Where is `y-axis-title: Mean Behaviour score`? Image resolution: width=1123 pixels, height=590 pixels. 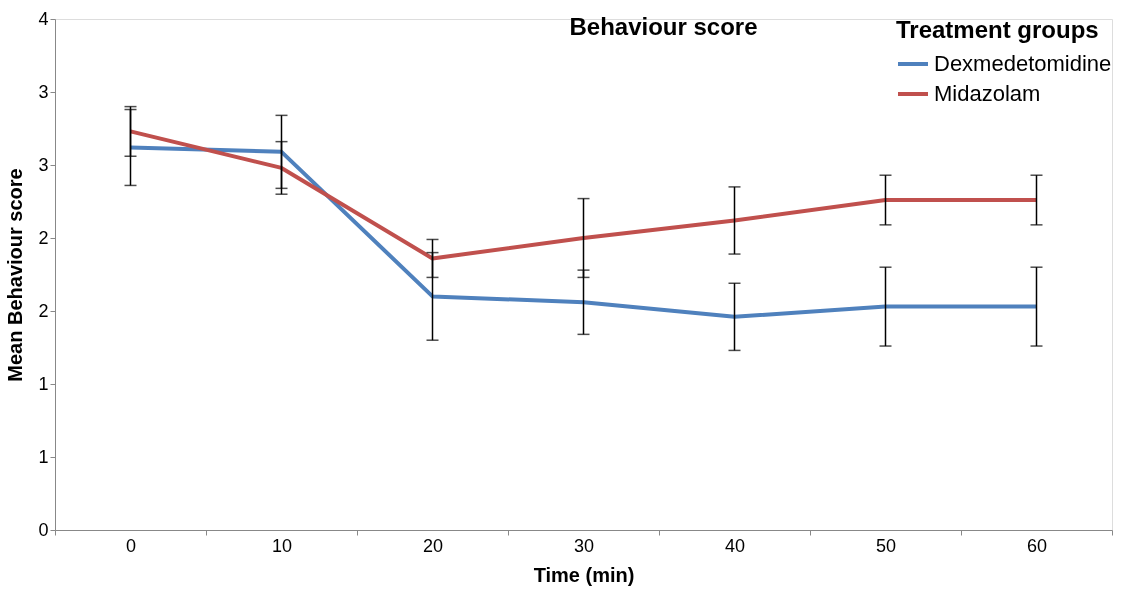 y-axis-title: Mean Behaviour score is located at coordinates (15, 275).